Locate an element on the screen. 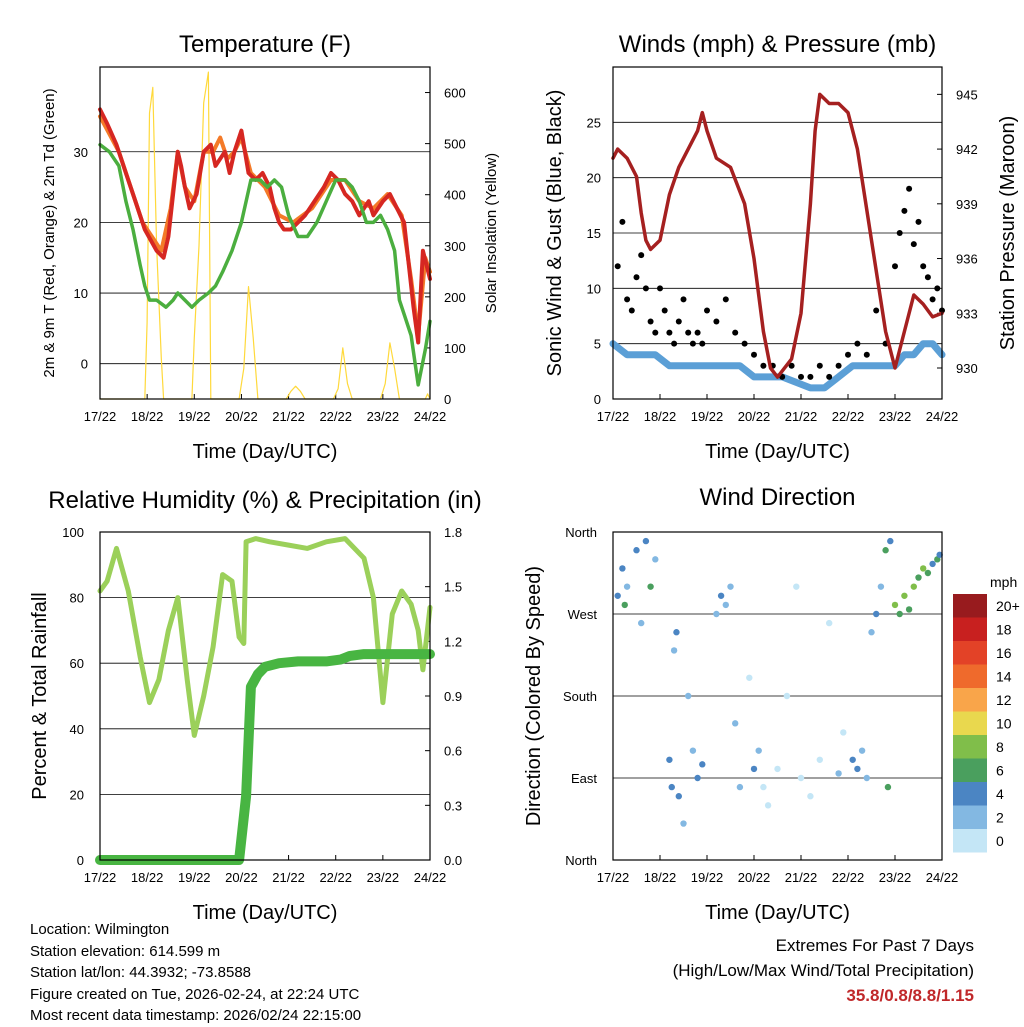 This screenshot has width=1024, height=1027. sonic-wind-line is located at coordinates (777, 366).